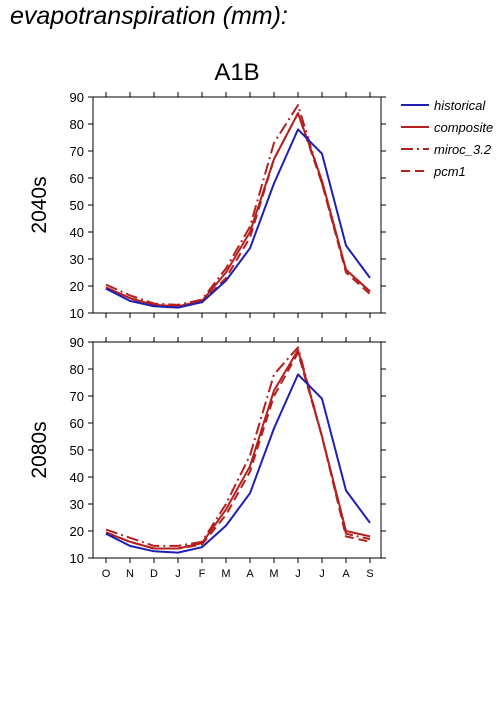 The height and width of the screenshot is (709, 501). What do you see at coordinates (154, 574) in the screenshot?
I see `x-tick-label: D` at bounding box center [154, 574].